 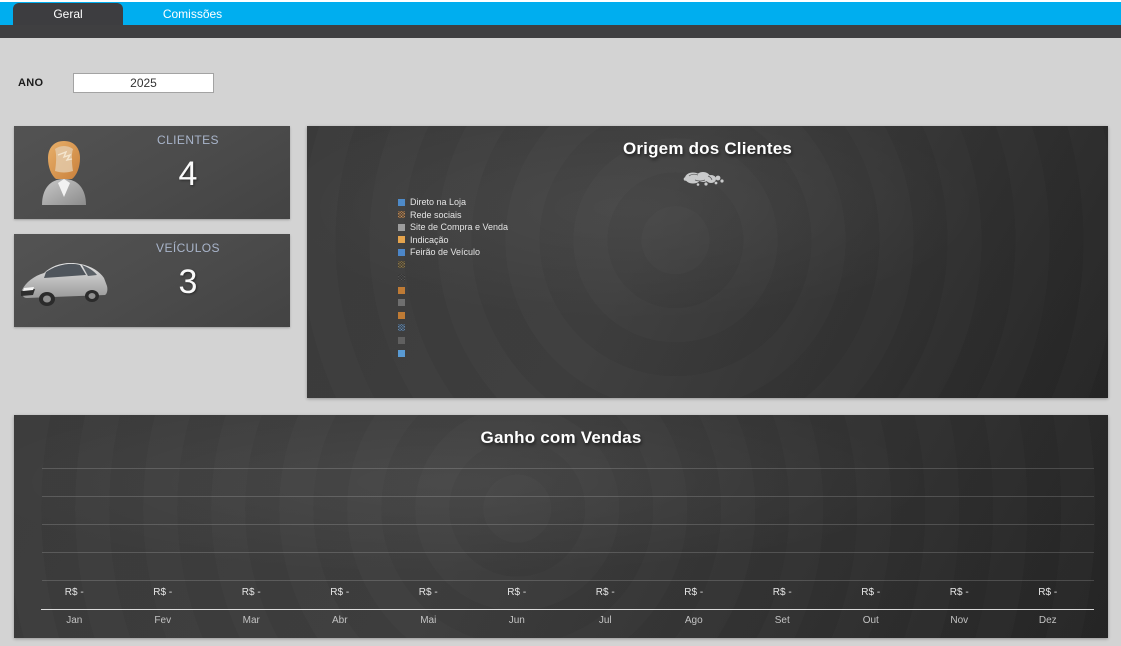 I want to click on month-label: Abr, so click(x=339, y=620).